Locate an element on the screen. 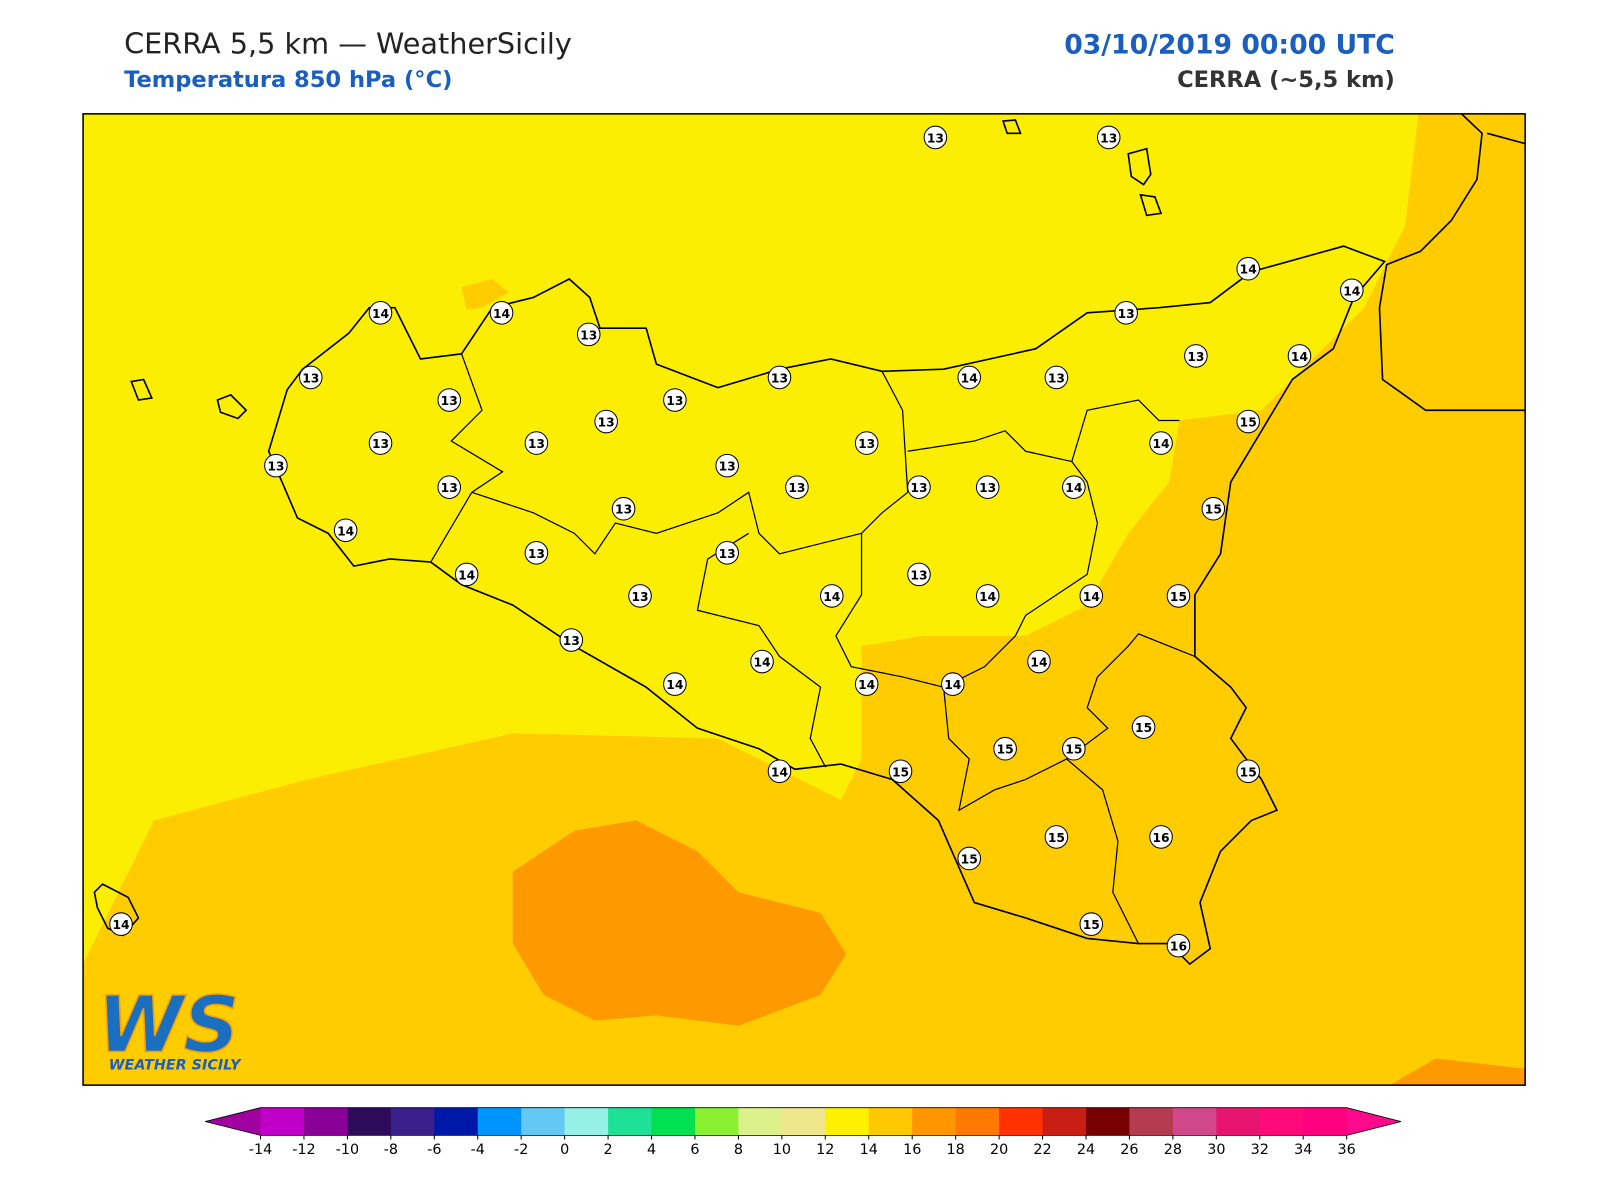 The width and height of the screenshot is (1600, 1204). colorbar-tick-label: 34 is located at coordinates (1303, 1150).